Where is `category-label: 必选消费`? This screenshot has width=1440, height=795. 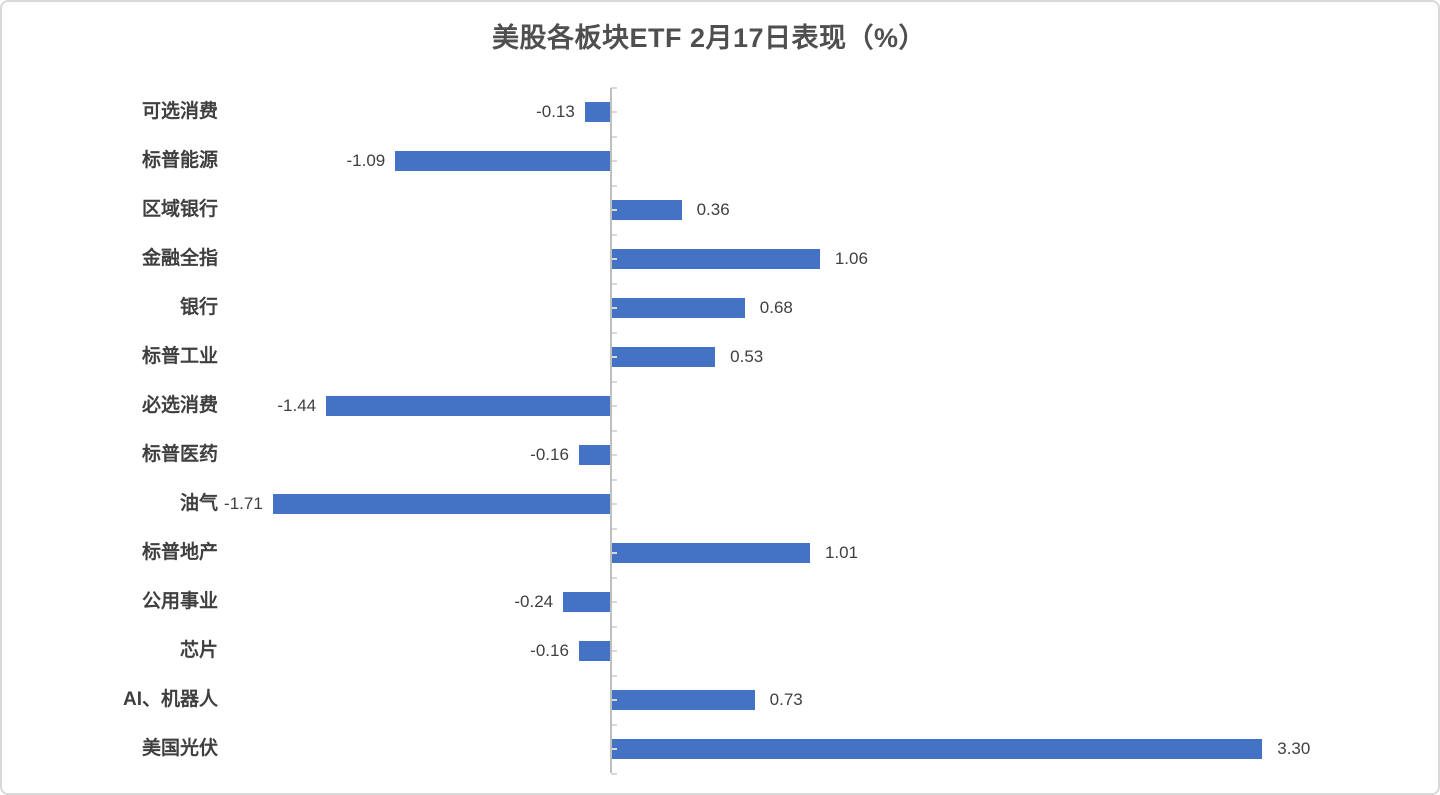 category-label: 必选消费 is located at coordinates (179, 406).